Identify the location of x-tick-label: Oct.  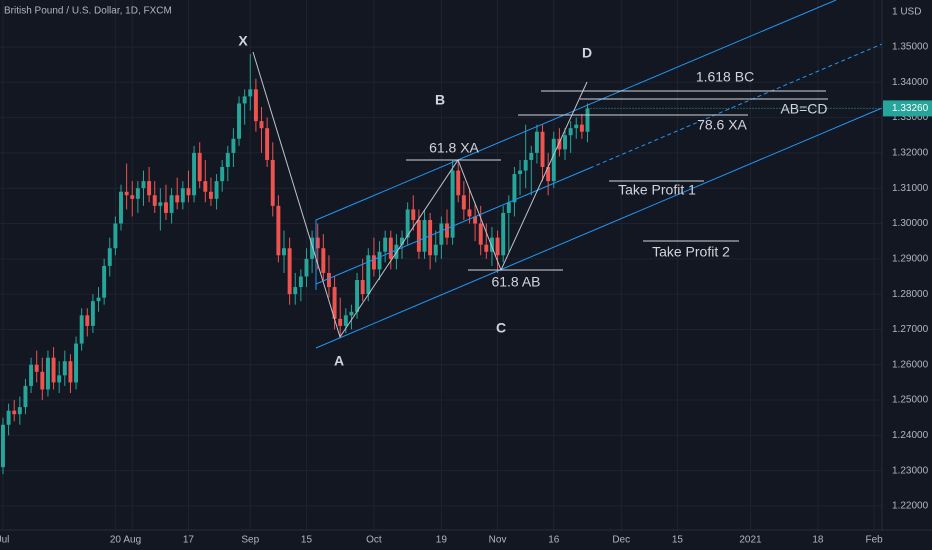
(374, 540).